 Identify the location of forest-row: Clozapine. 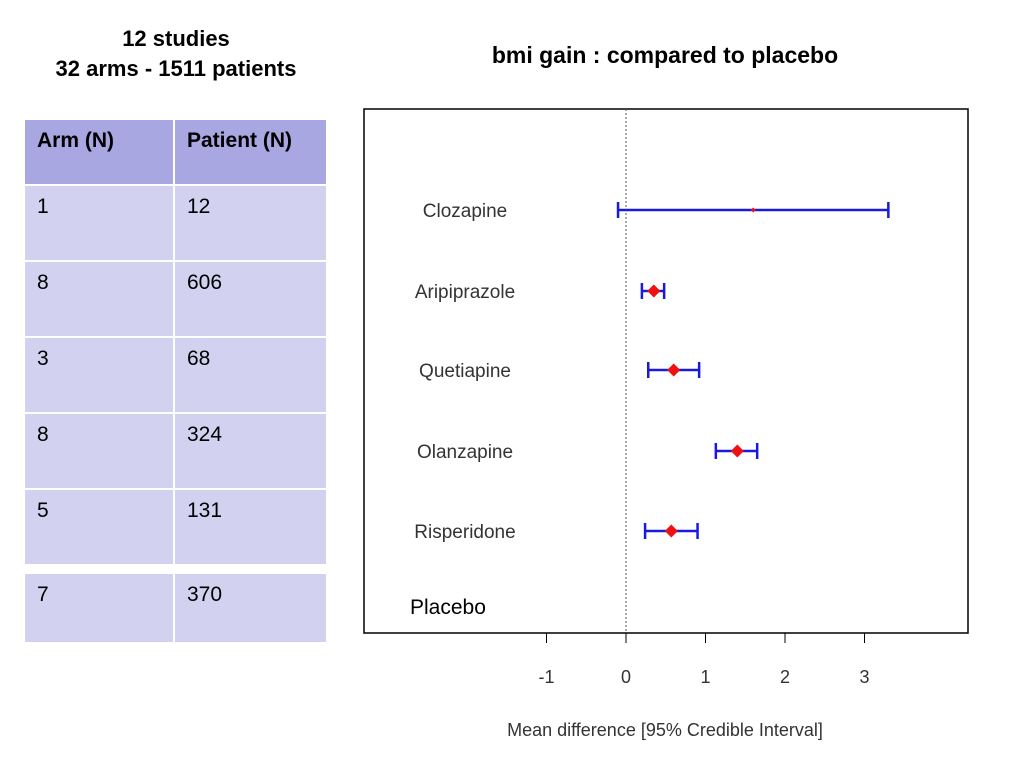
(656, 211).